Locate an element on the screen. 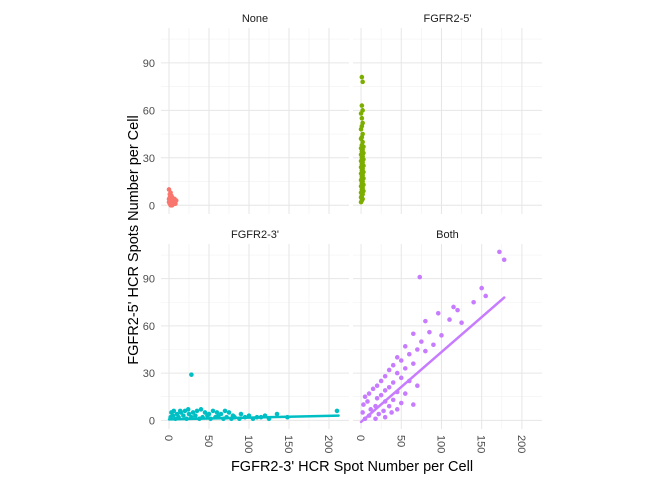 The image size is (672, 480). x-axis-title: FGFR2-3' HCR Spot Number per Cell is located at coordinates (352, 467).